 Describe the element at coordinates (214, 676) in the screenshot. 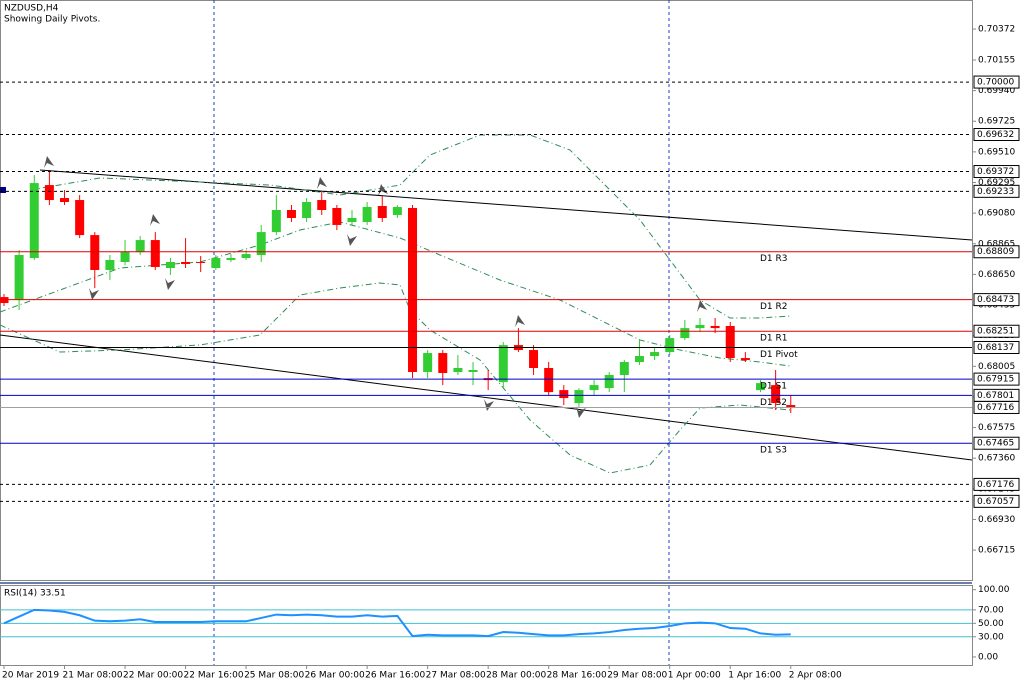

I see `x-tick-label: 22 Mar 16:00` at that location.